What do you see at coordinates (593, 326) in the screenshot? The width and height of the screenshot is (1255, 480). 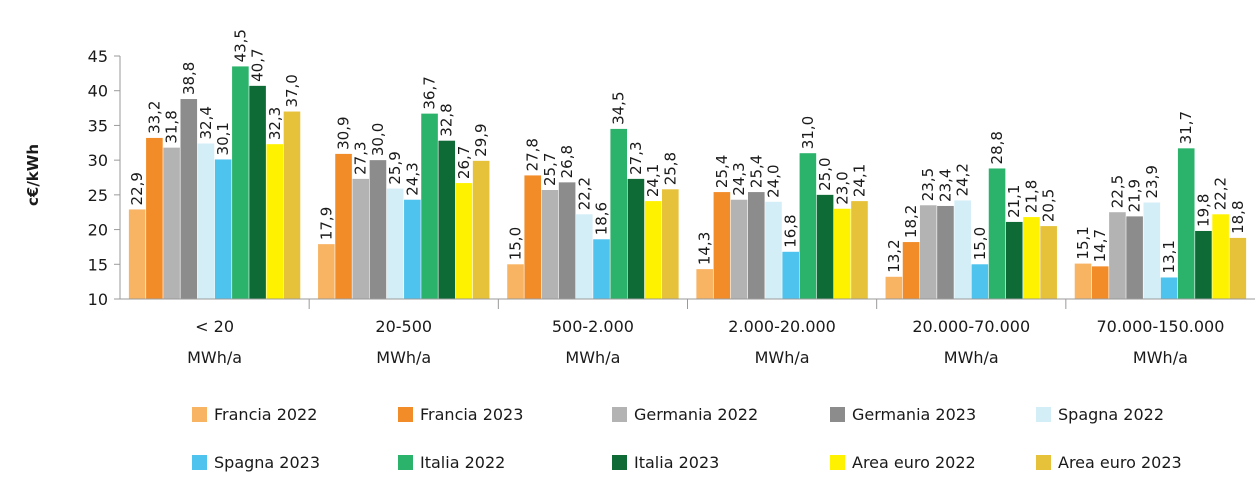 I see `x-category-label: 500-2.000` at bounding box center [593, 326].